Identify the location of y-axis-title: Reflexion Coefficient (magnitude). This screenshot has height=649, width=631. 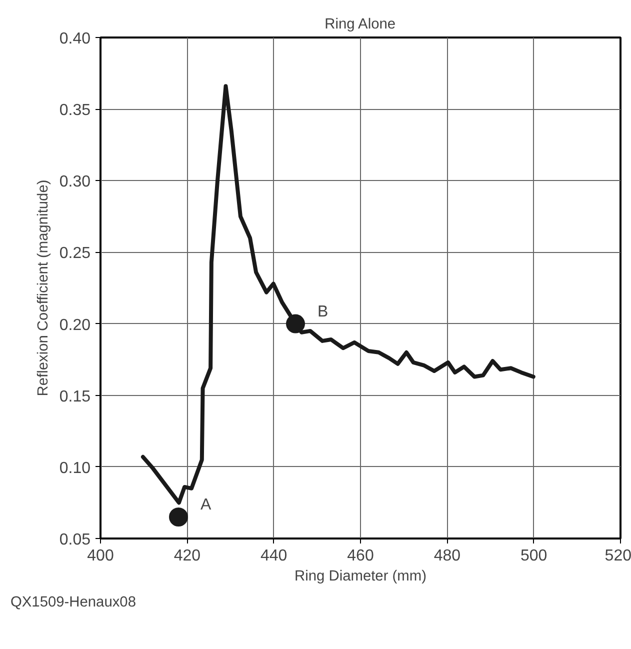
(43, 288).